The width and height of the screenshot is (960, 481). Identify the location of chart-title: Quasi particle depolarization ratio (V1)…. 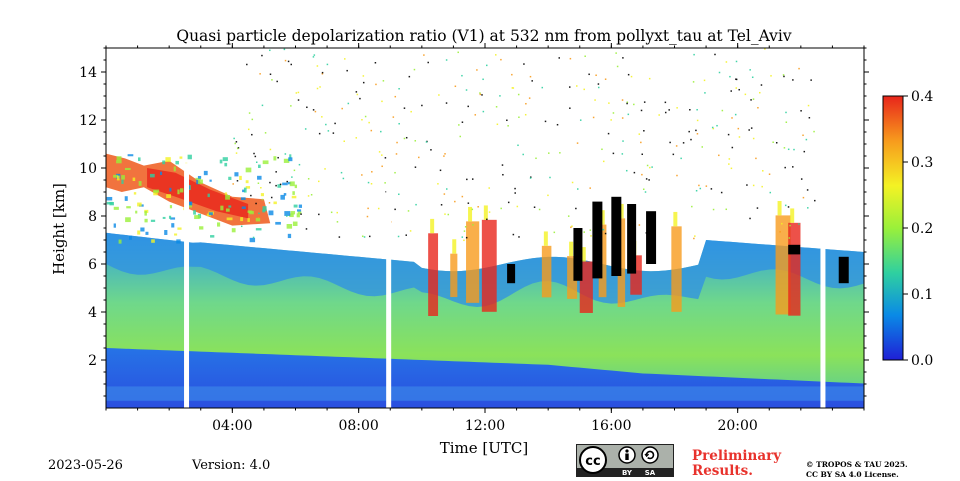
(484, 36).